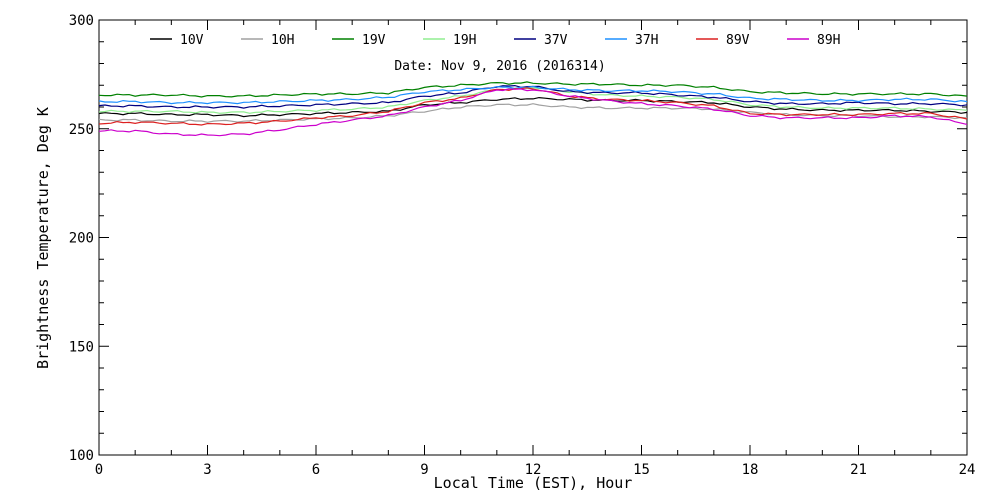 The height and width of the screenshot is (500, 1000). Describe the element at coordinates (464, 40) in the screenshot. I see `legend-label-19h: 19H` at that location.